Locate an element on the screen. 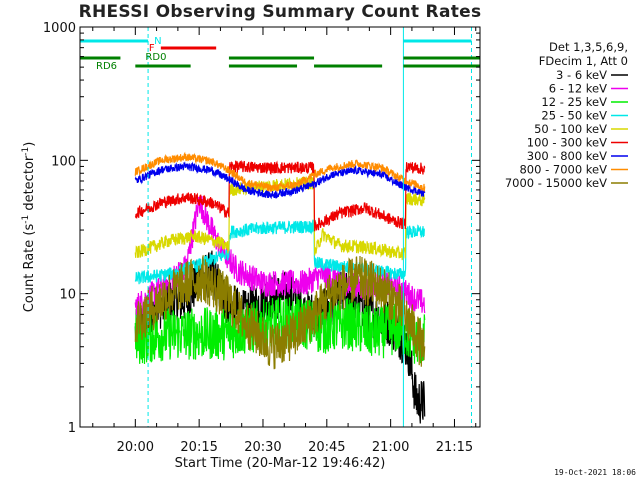  legend-label-3: 25 - 50 keV is located at coordinates (574, 116).